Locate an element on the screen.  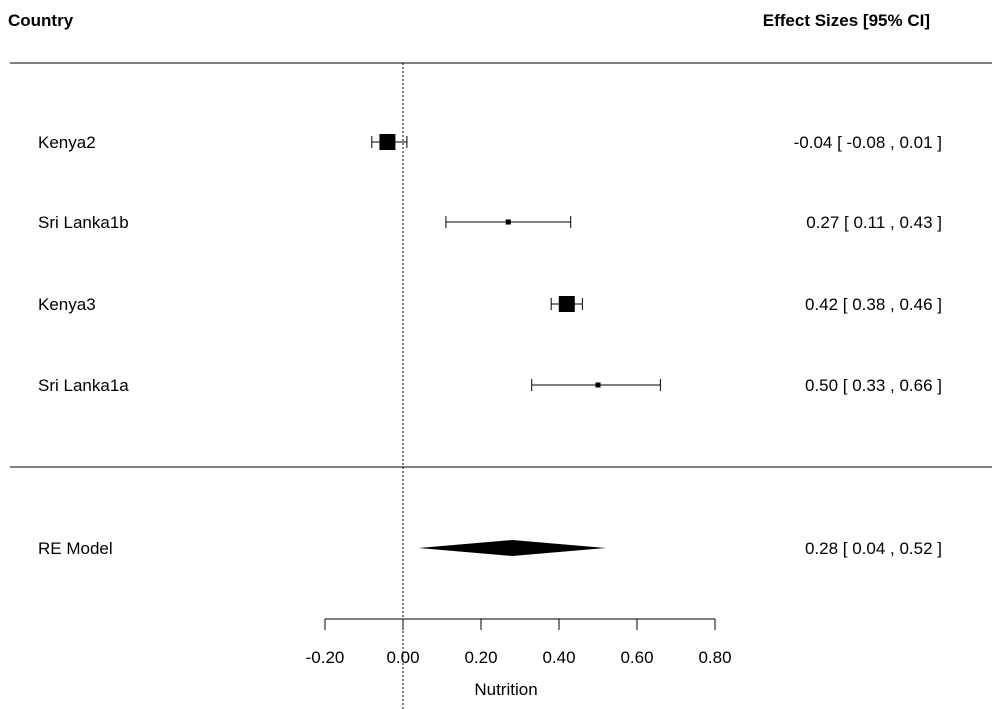
study-label: Kenya3 is located at coordinates (67, 304).